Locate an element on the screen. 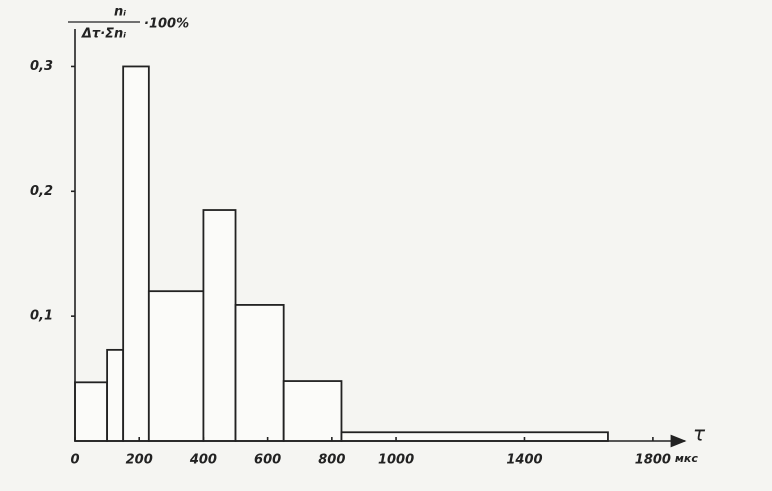  y-tick-label: 0,3 is located at coordinates (41, 66).